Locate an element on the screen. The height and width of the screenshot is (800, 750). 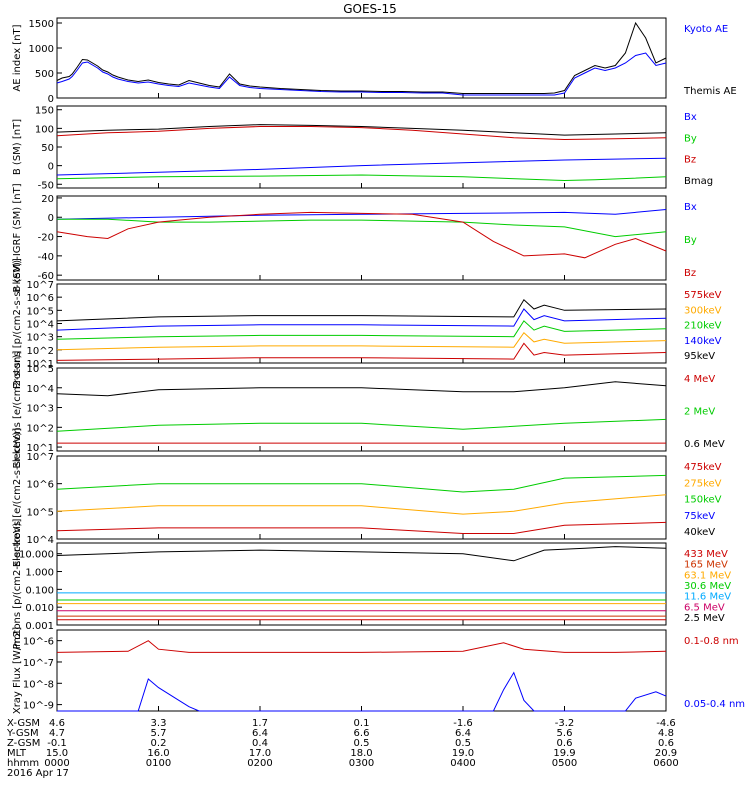
panel-bsm: -50 0 50 100 150 B (SM) [nT] Bx By Bz Bmag is located at coordinates (362, 148).